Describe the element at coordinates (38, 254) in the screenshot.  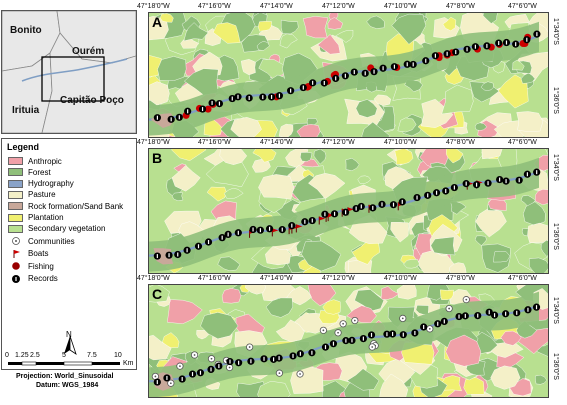
I see `legend-symbol-label: Boats` at that location.